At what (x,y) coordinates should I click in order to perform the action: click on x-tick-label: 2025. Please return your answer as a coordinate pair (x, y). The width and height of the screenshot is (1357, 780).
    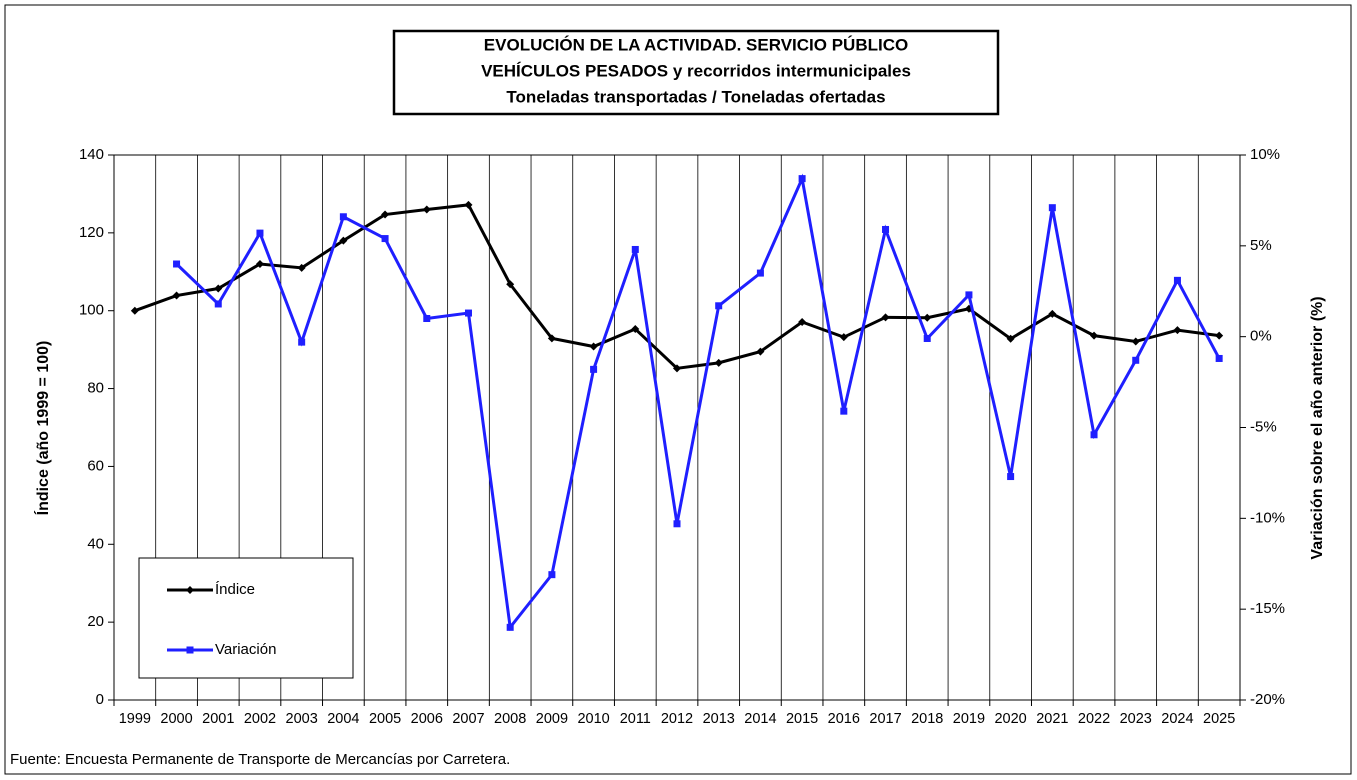
    Looking at the image, I should click on (1219, 719).